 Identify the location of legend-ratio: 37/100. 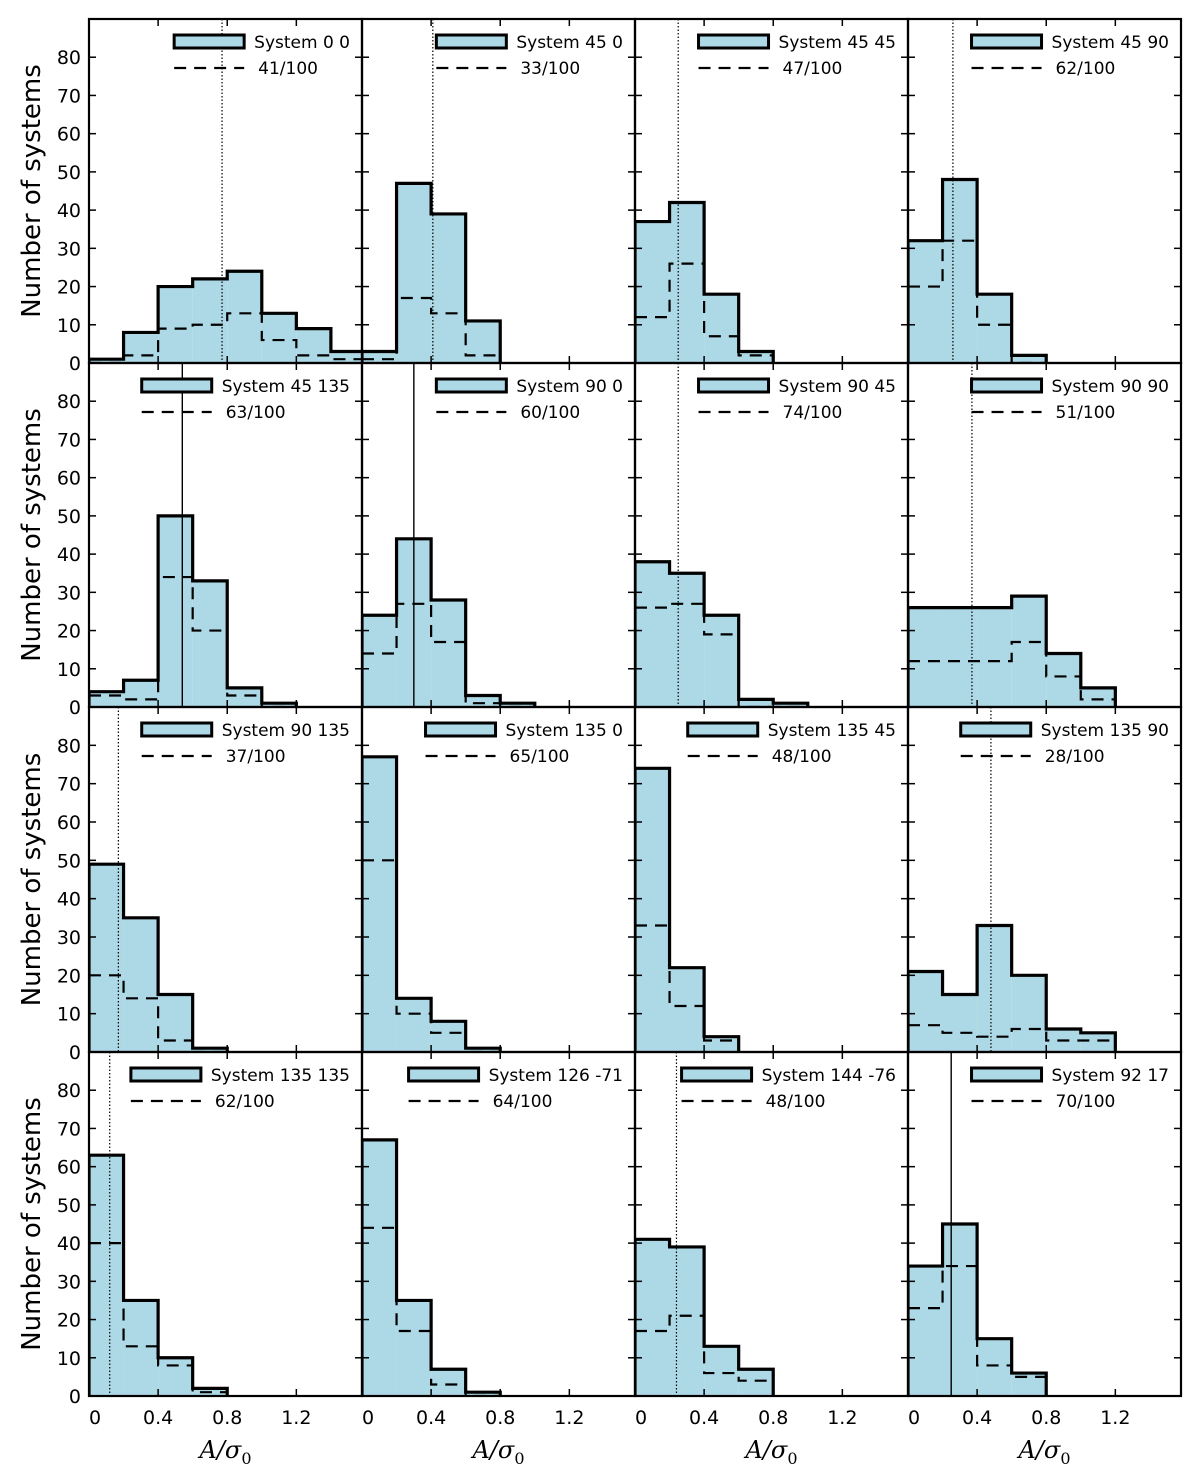
(256, 757).